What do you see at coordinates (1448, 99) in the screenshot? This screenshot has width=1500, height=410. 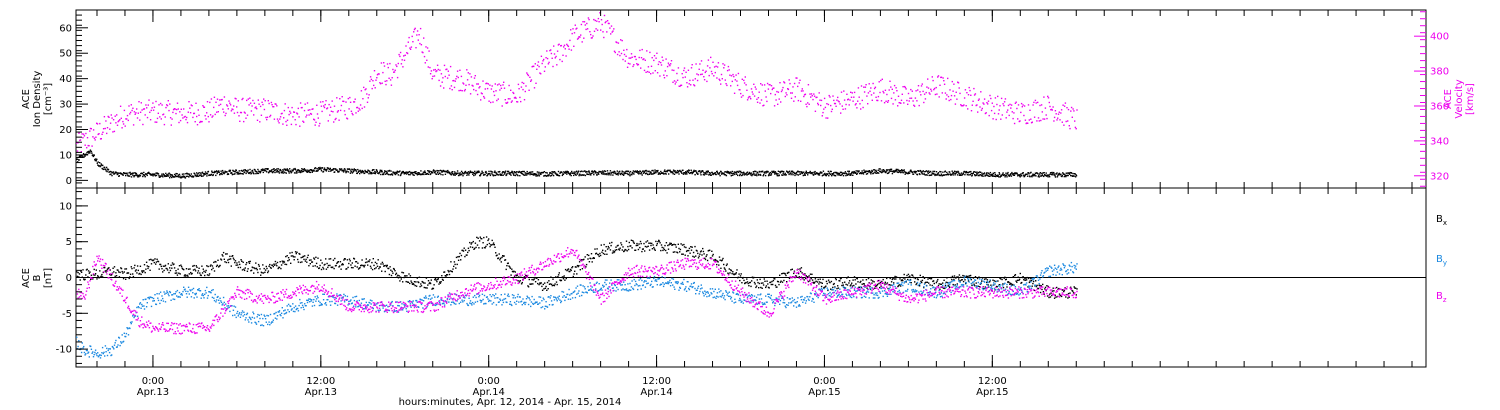 I see `velocity-ylabel-line1: ACE` at bounding box center [1448, 99].